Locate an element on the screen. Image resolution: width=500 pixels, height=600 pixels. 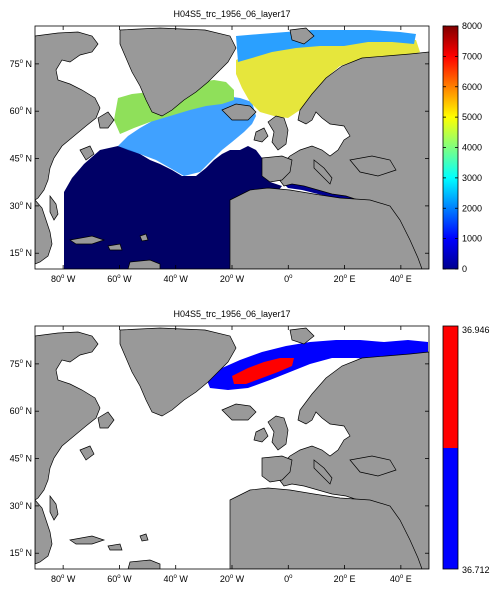
top-lat-tick-label-number: 45 is located at coordinates (15, 159).